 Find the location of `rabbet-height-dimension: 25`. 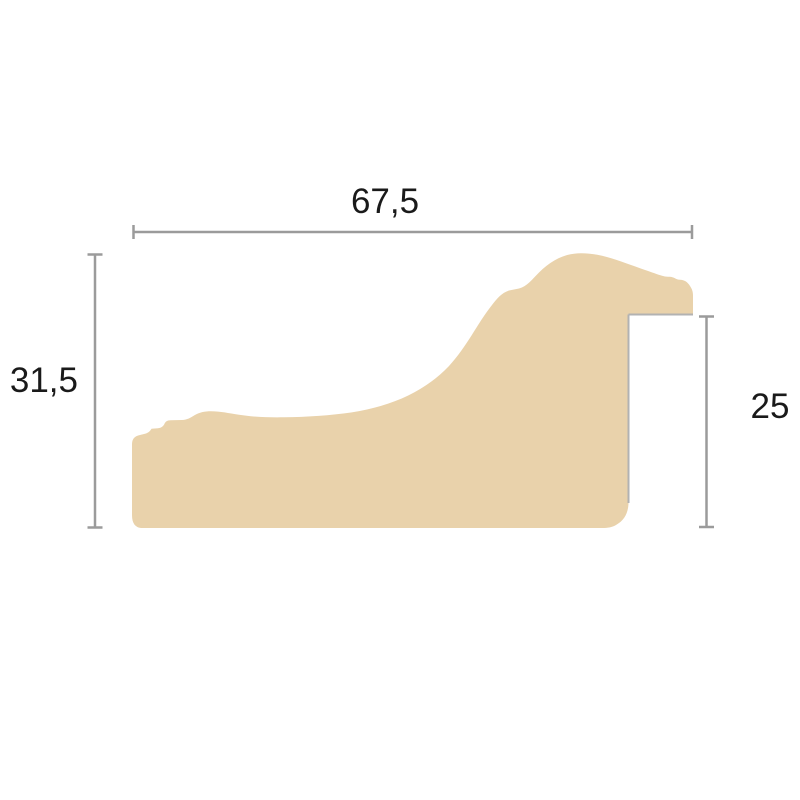

rabbet-height-dimension: 25 is located at coordinates (744, 422).